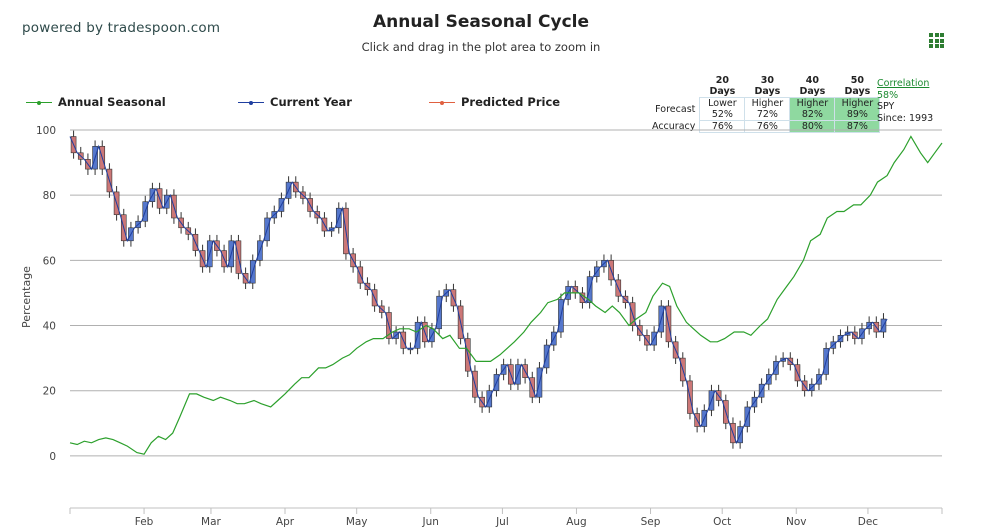  I want to click on legend-label: Current Year, so click(311, 102).